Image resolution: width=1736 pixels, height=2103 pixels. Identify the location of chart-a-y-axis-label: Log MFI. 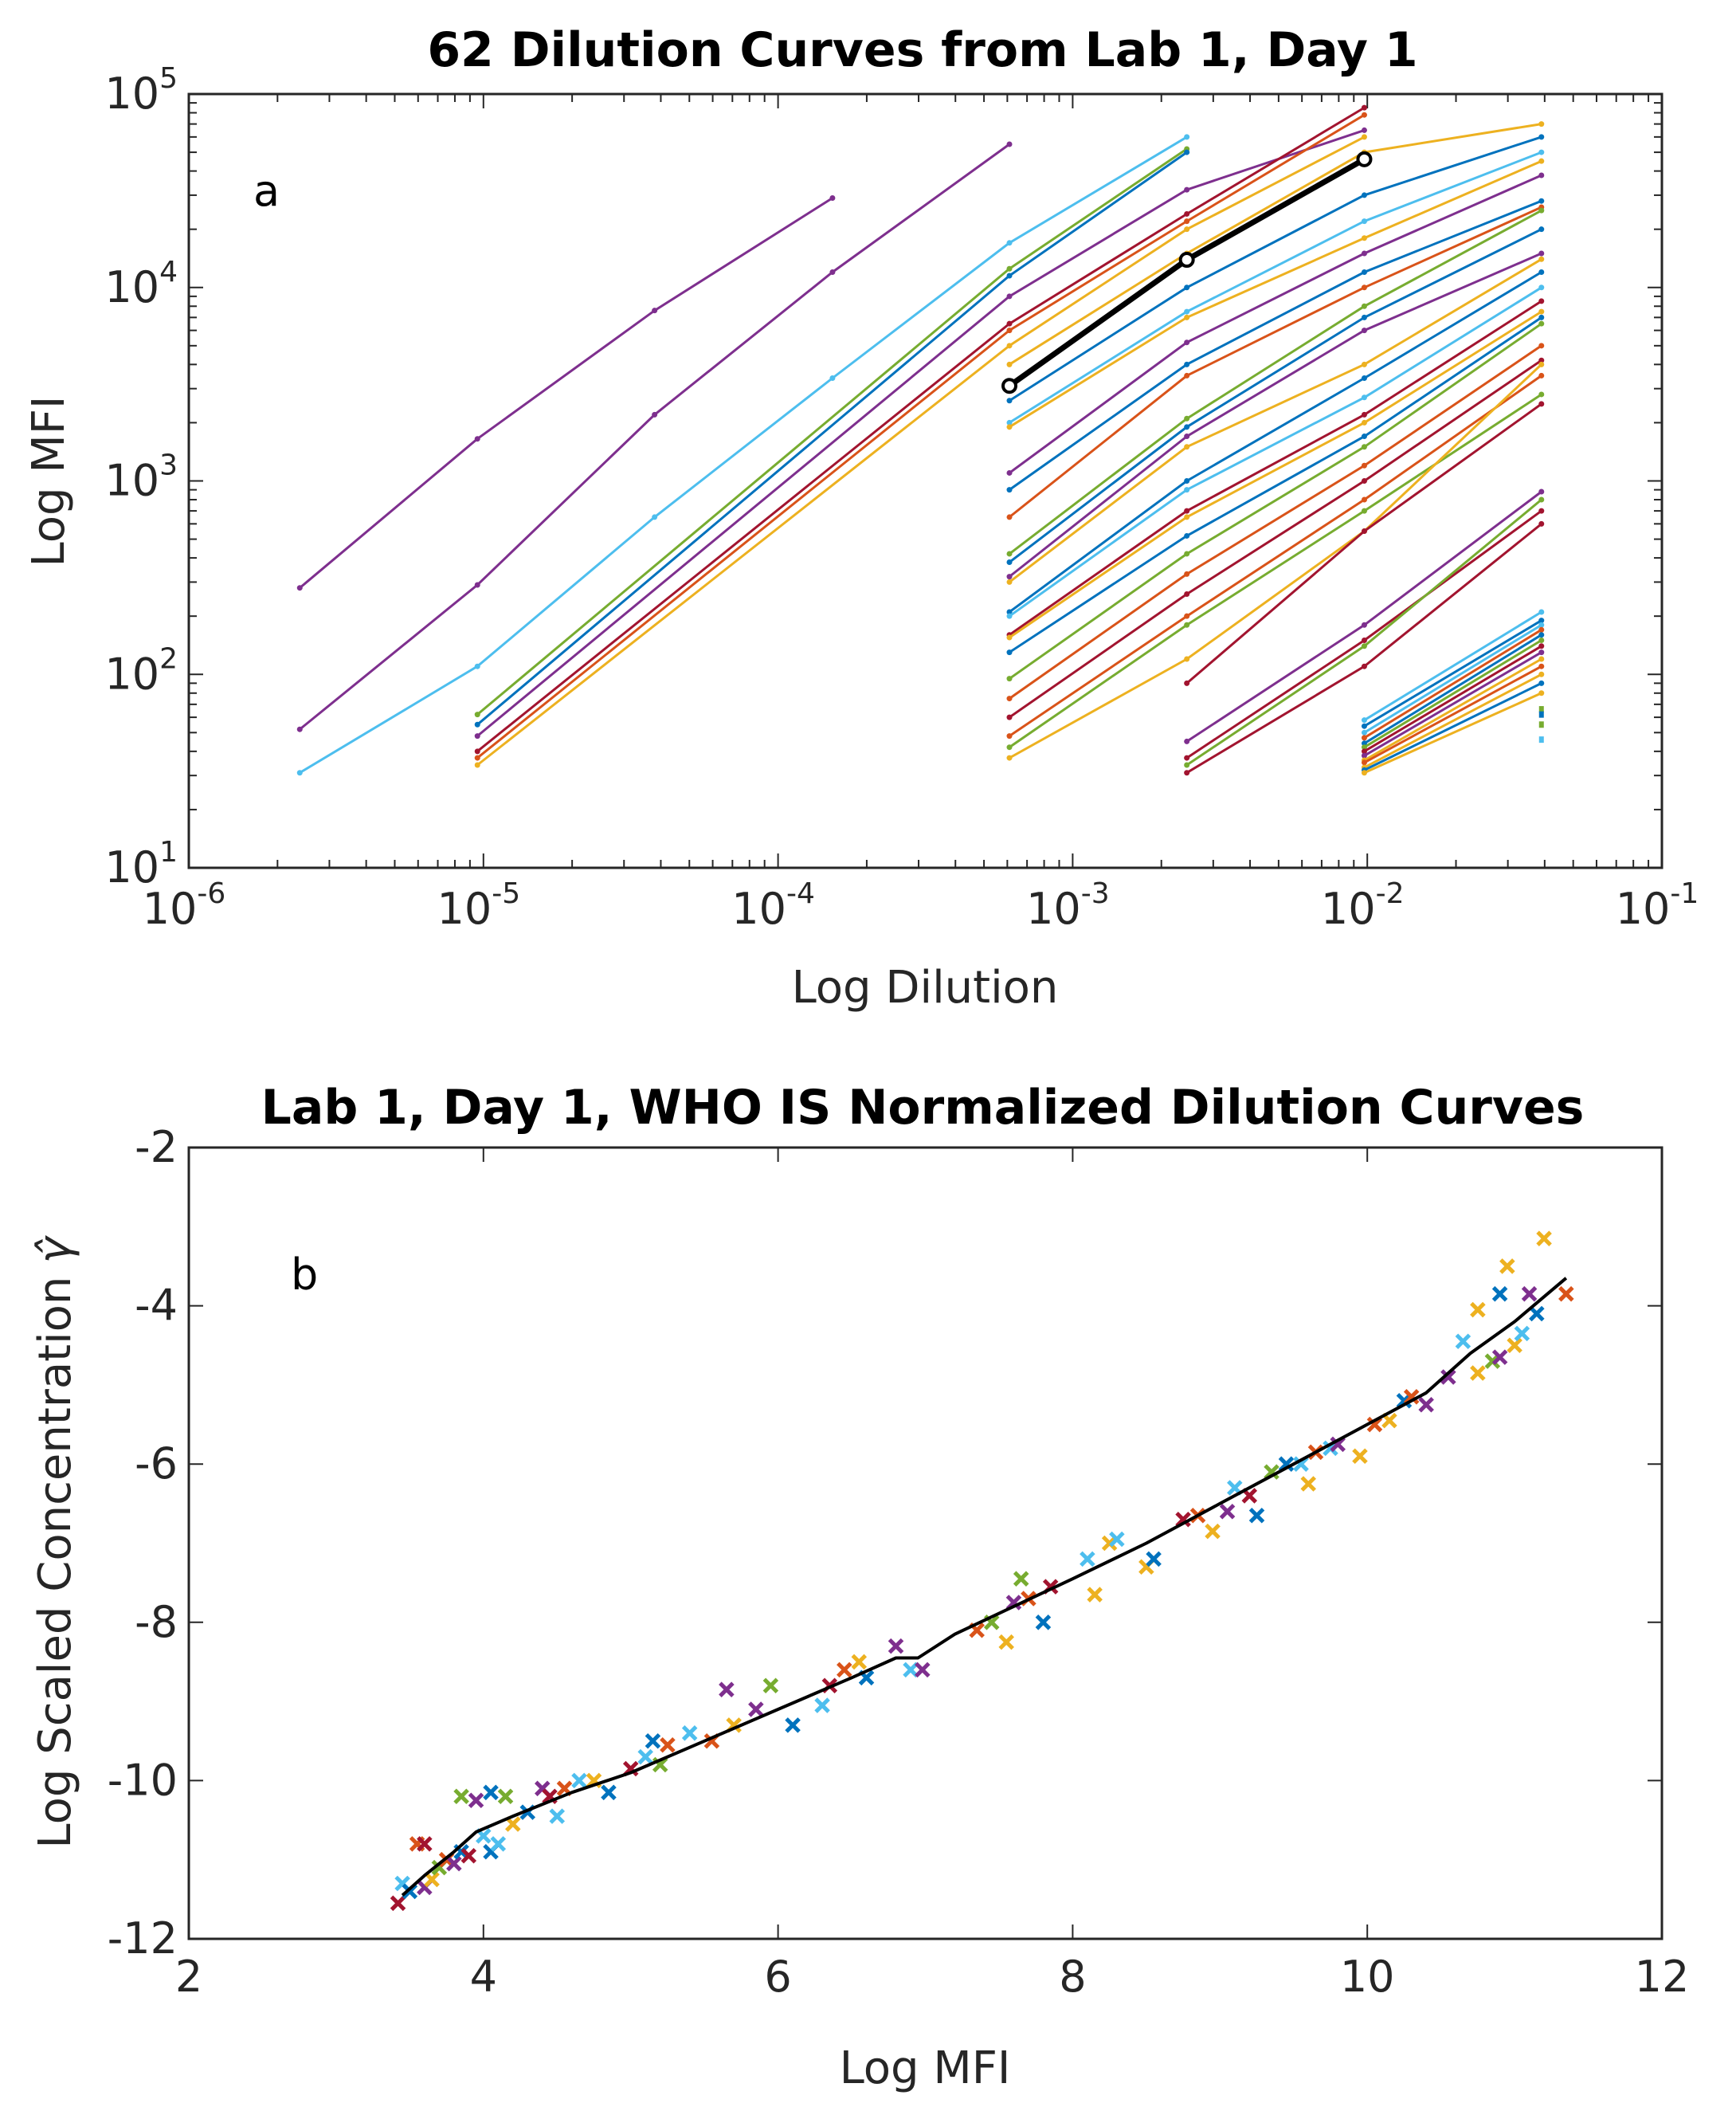
(49, 481).